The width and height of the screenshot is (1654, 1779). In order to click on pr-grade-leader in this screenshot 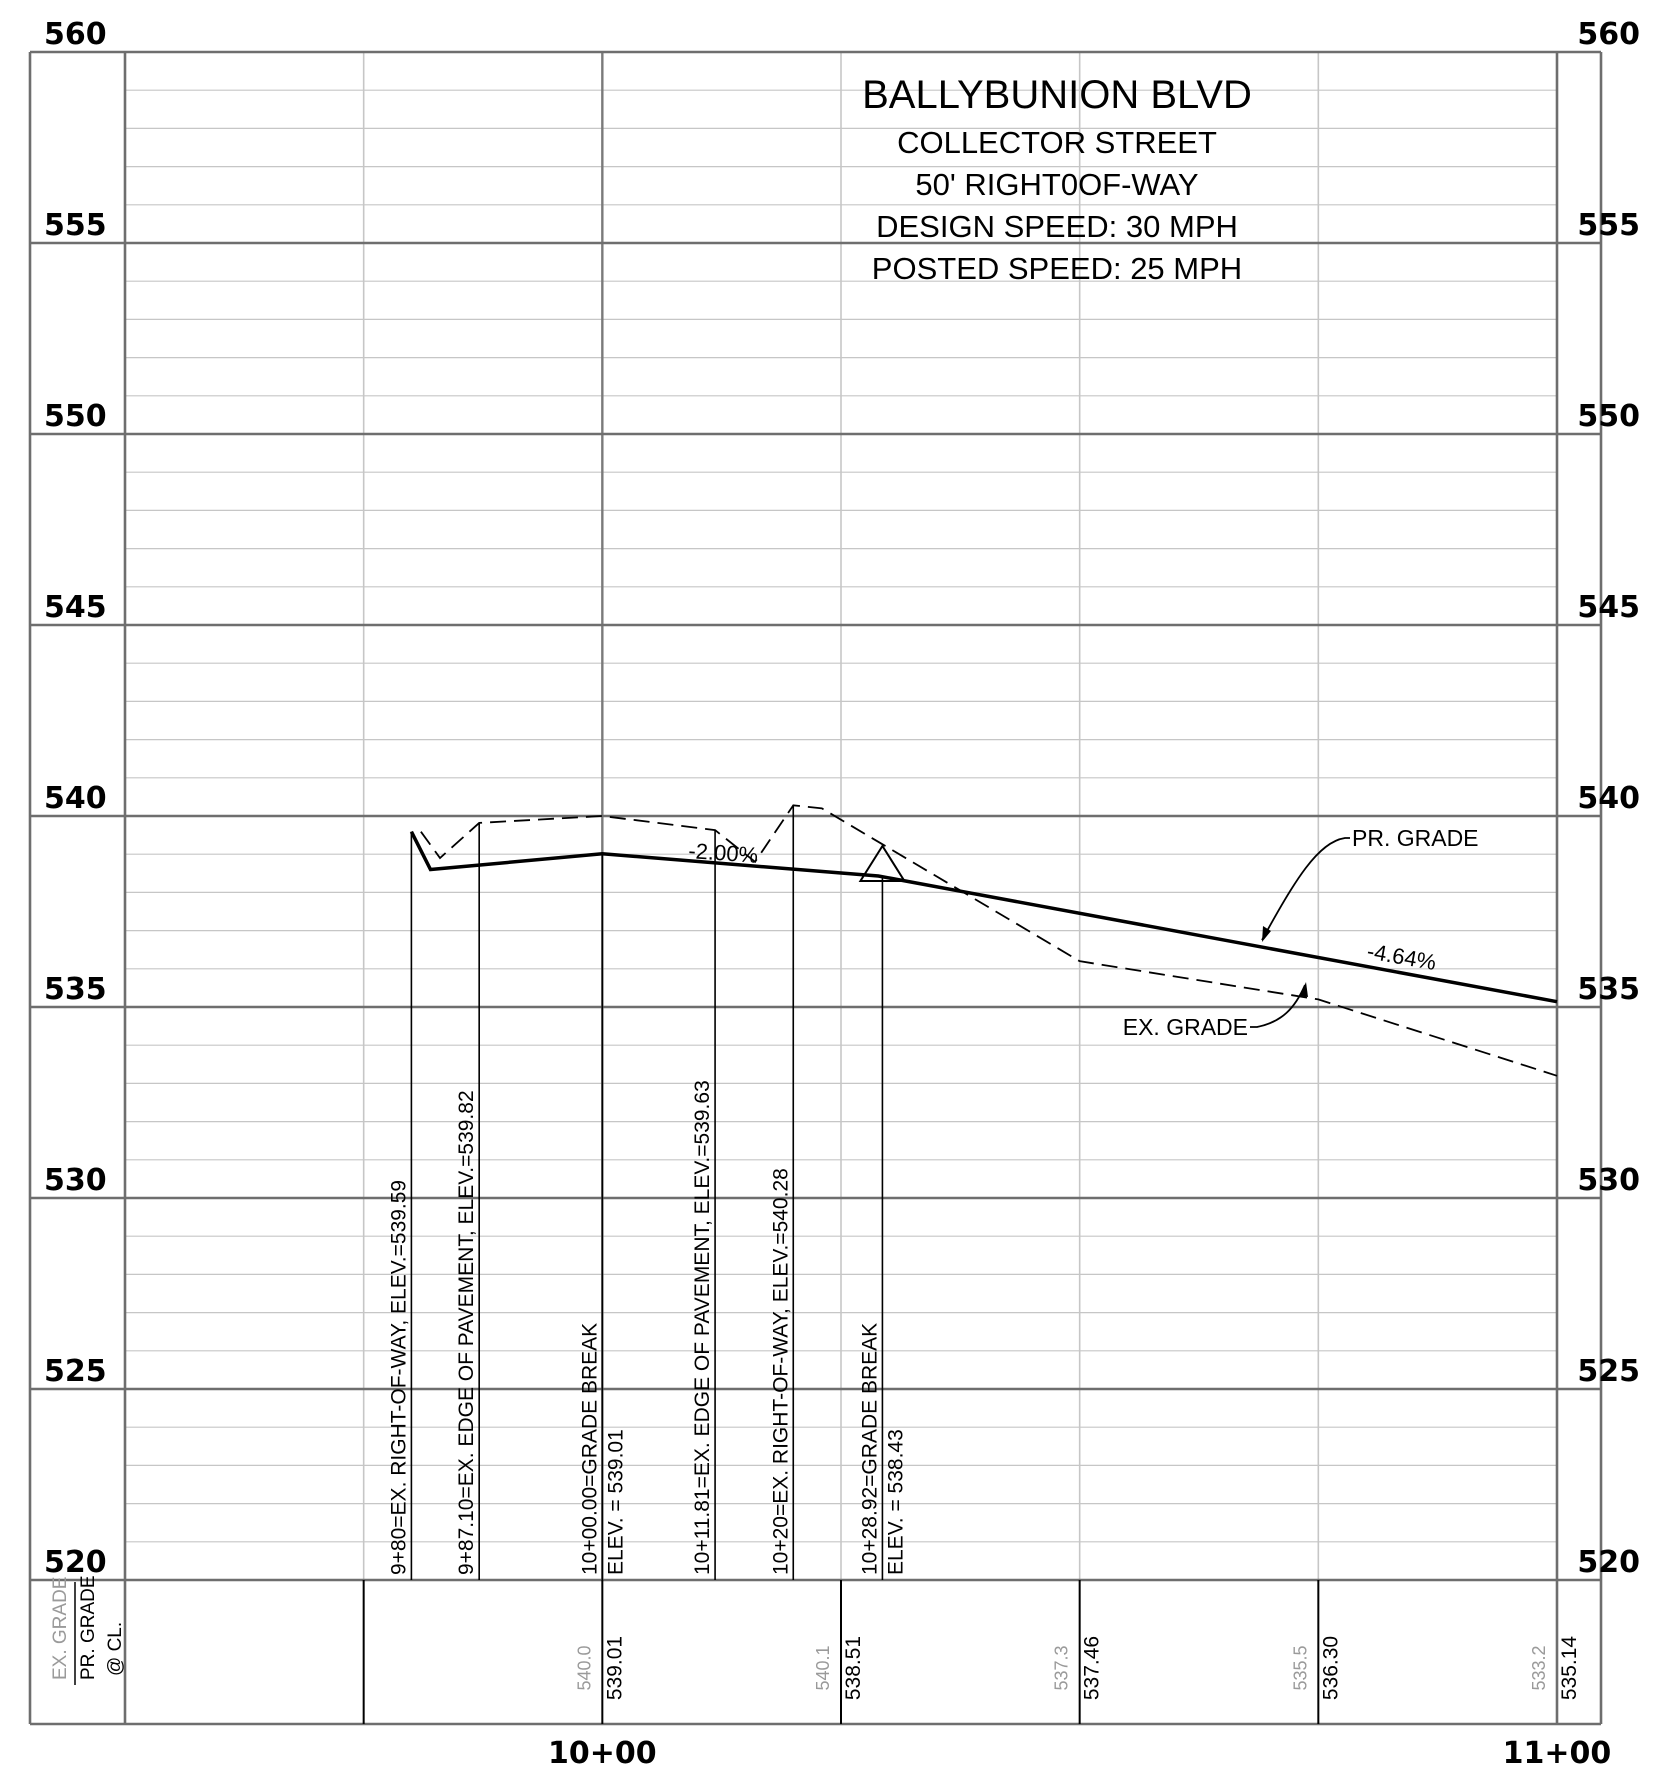, I will do `click(1305, 889)`.